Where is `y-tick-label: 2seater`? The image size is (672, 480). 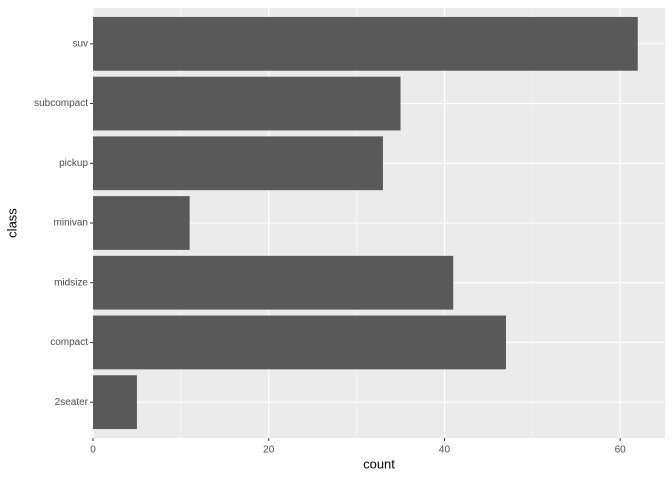
y-tick-label: 2seater is located at coordinates (72, 402).